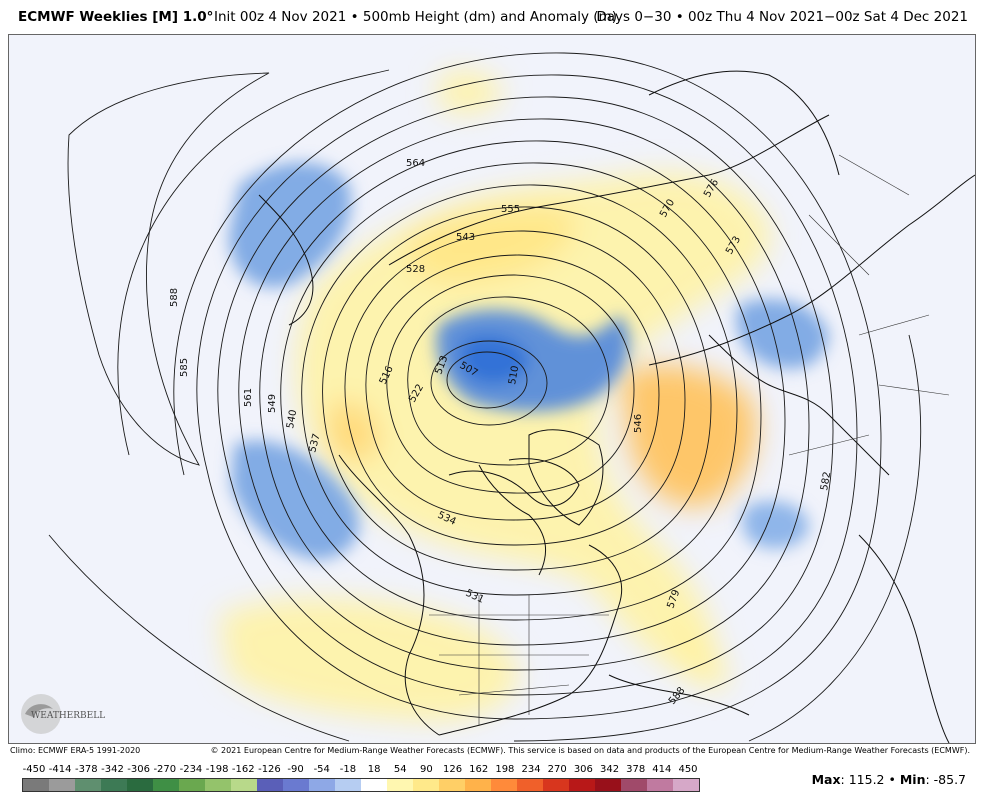  I want to click on contour-label: 561, so click(248, 397).